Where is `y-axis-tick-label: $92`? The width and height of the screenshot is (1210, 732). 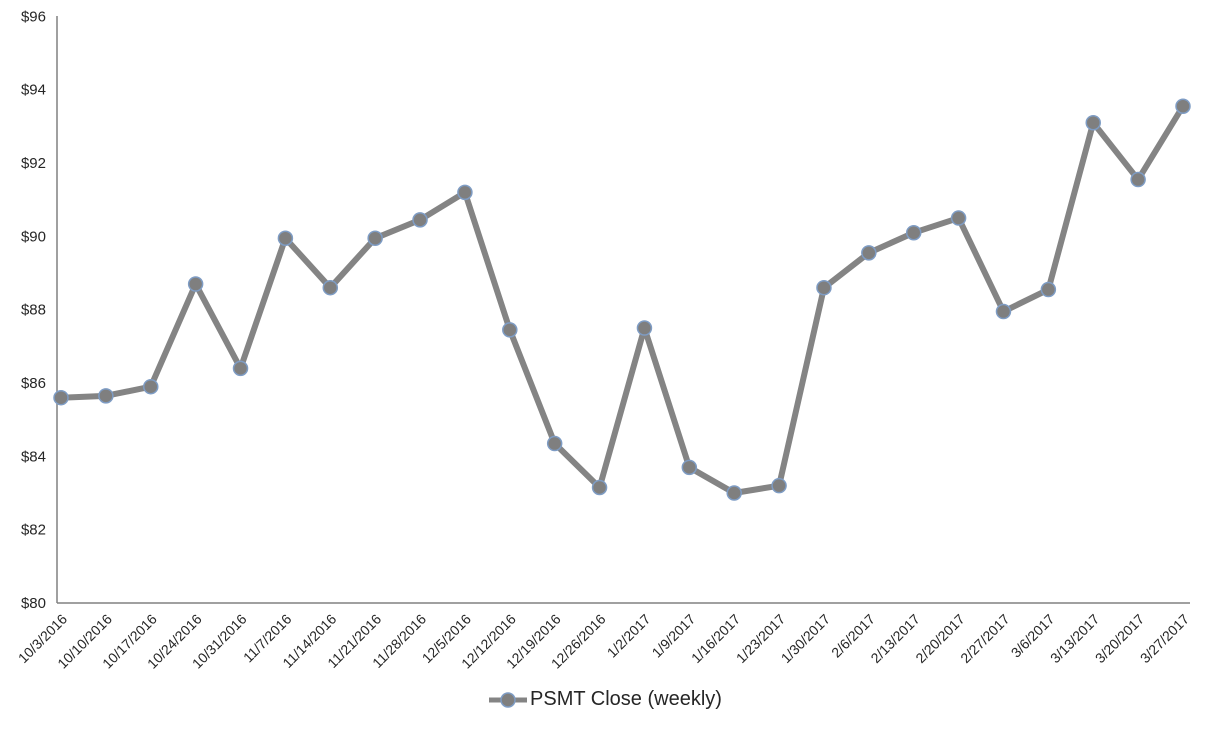
y-axis-tick-label: $92 is located at coordinates (33, 163).